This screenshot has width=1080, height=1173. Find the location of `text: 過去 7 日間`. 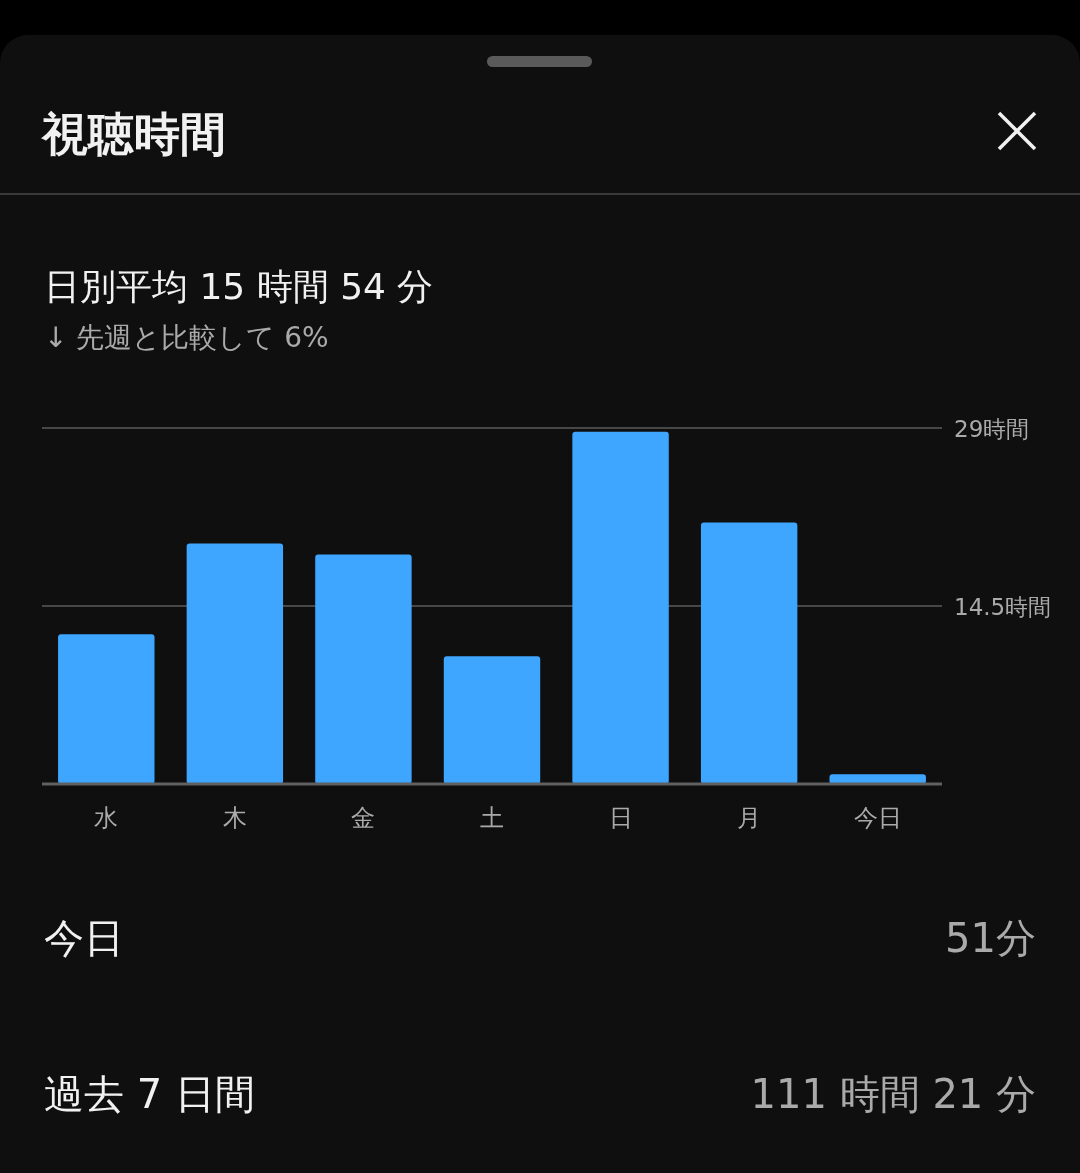

text: 過去 7 日間 is located at coordinates (149, 1094).